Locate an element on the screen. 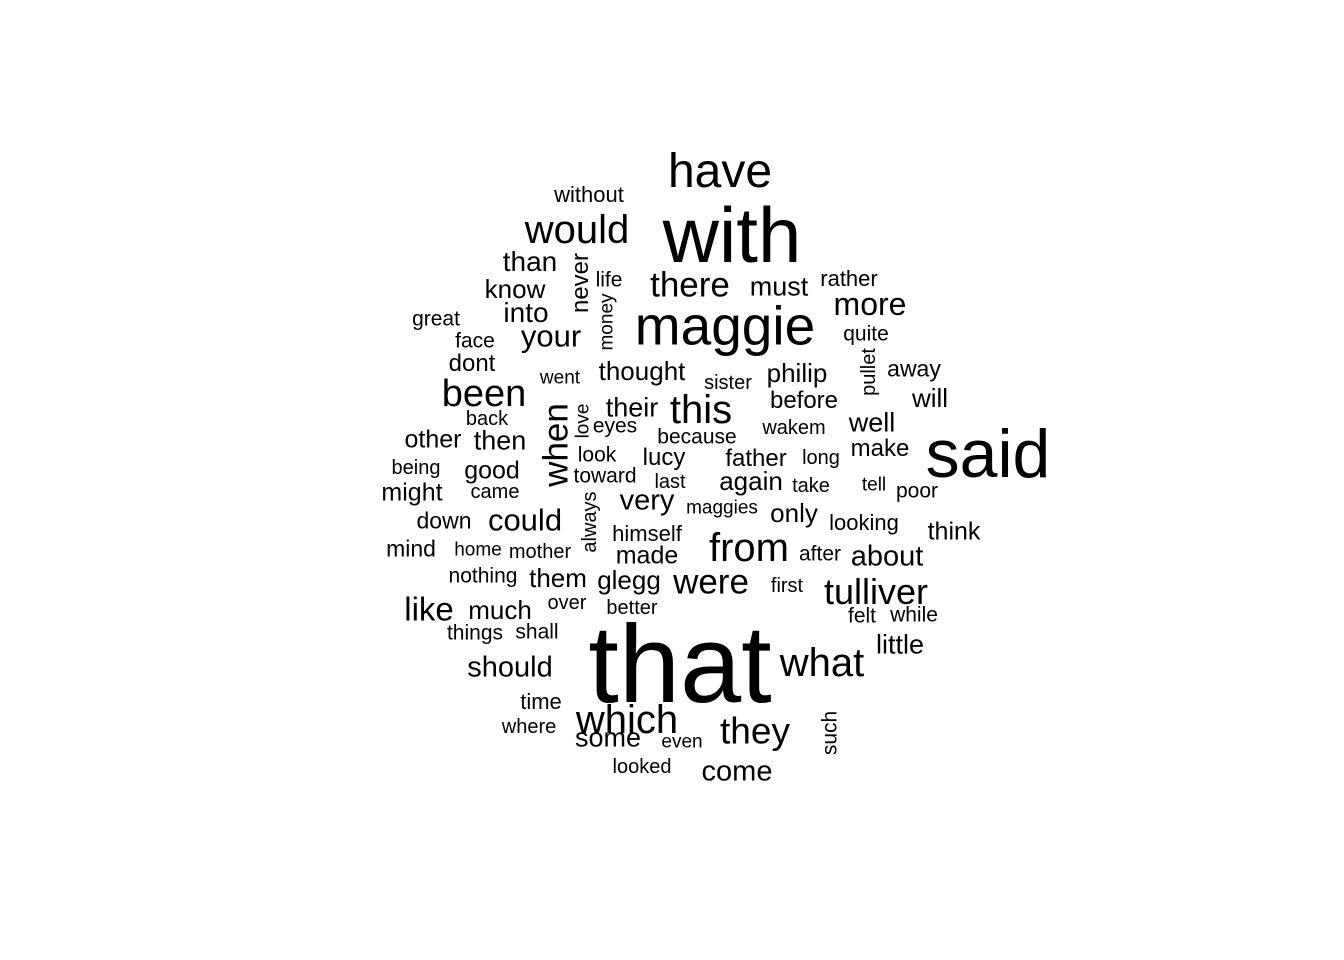 This screenshot has width=1344, height=960. word-toward: toward is located at coordinates (605, 476).